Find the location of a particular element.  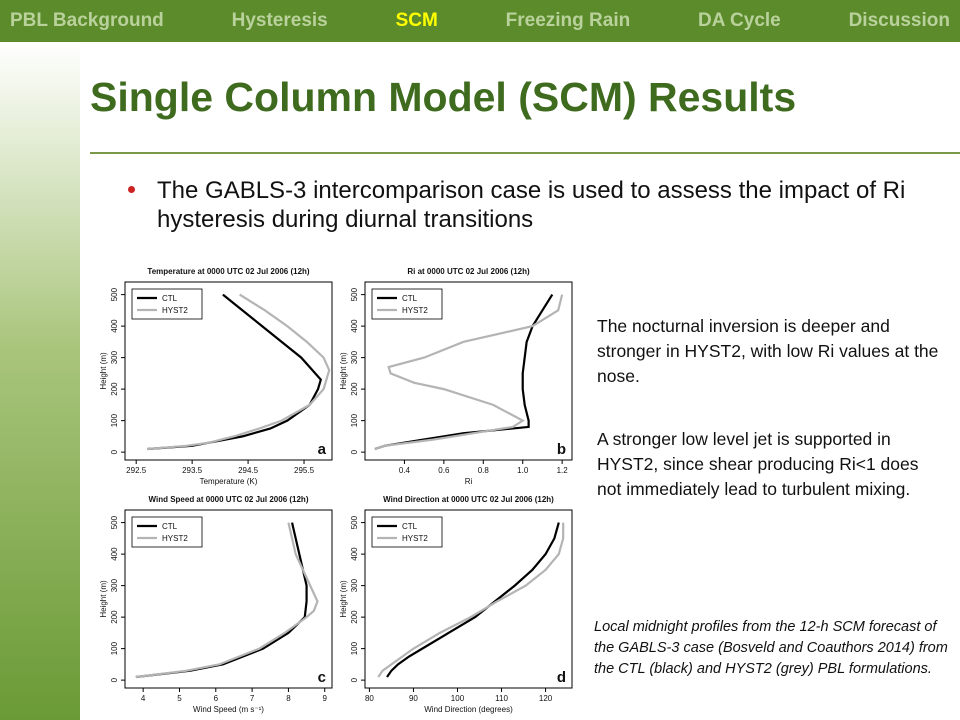

x-tick-label: 293.5 is located at coordinates (192, 470).